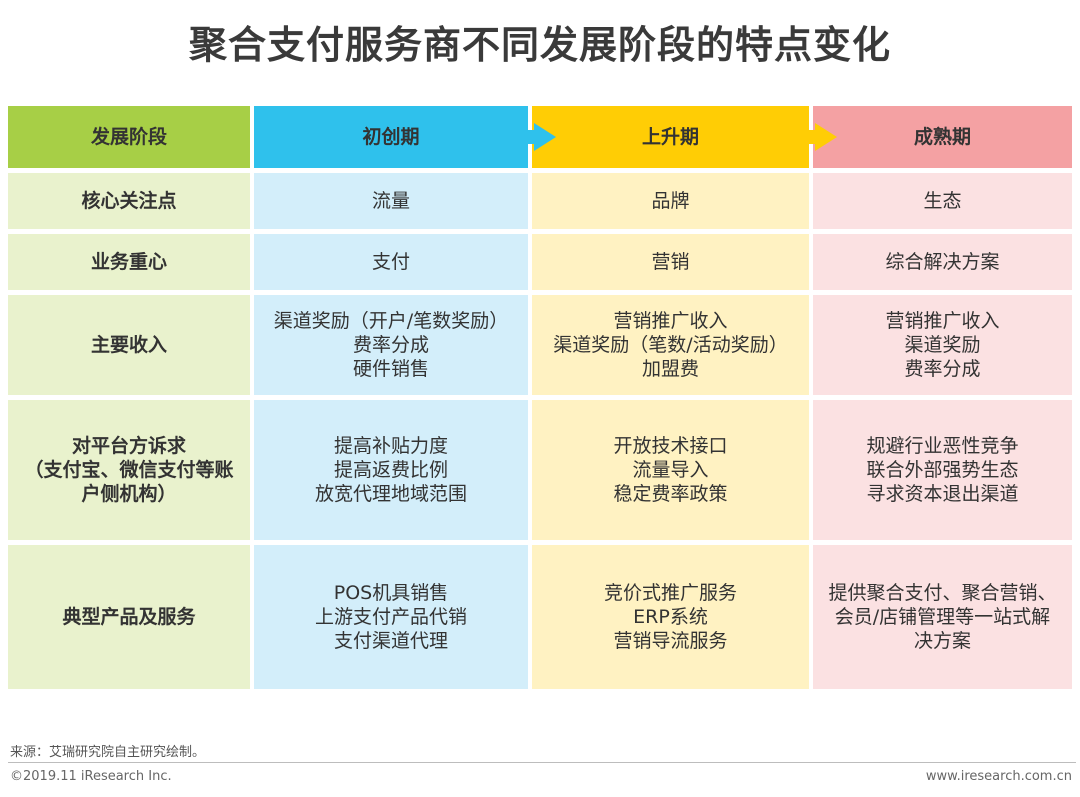  Describe the element at coordinates (129, 137) in the screenshot. I see `header-stage: 发展阶段` at that location.